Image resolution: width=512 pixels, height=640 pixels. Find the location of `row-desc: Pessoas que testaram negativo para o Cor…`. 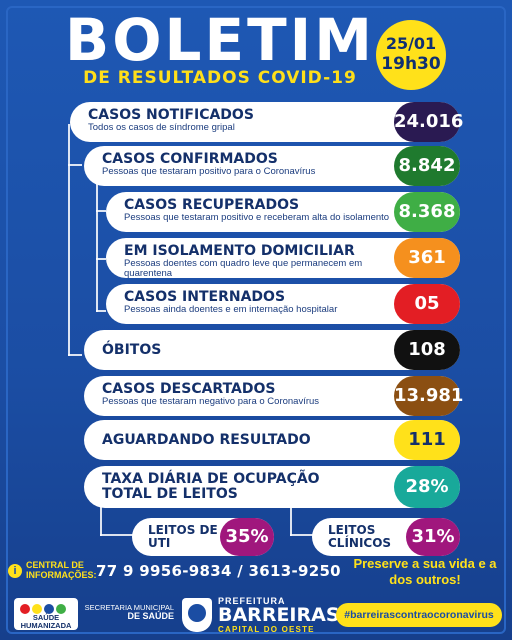

row-desc: Pessoas que testaram negativo para o Cor… is located at coordinates (211, 401).